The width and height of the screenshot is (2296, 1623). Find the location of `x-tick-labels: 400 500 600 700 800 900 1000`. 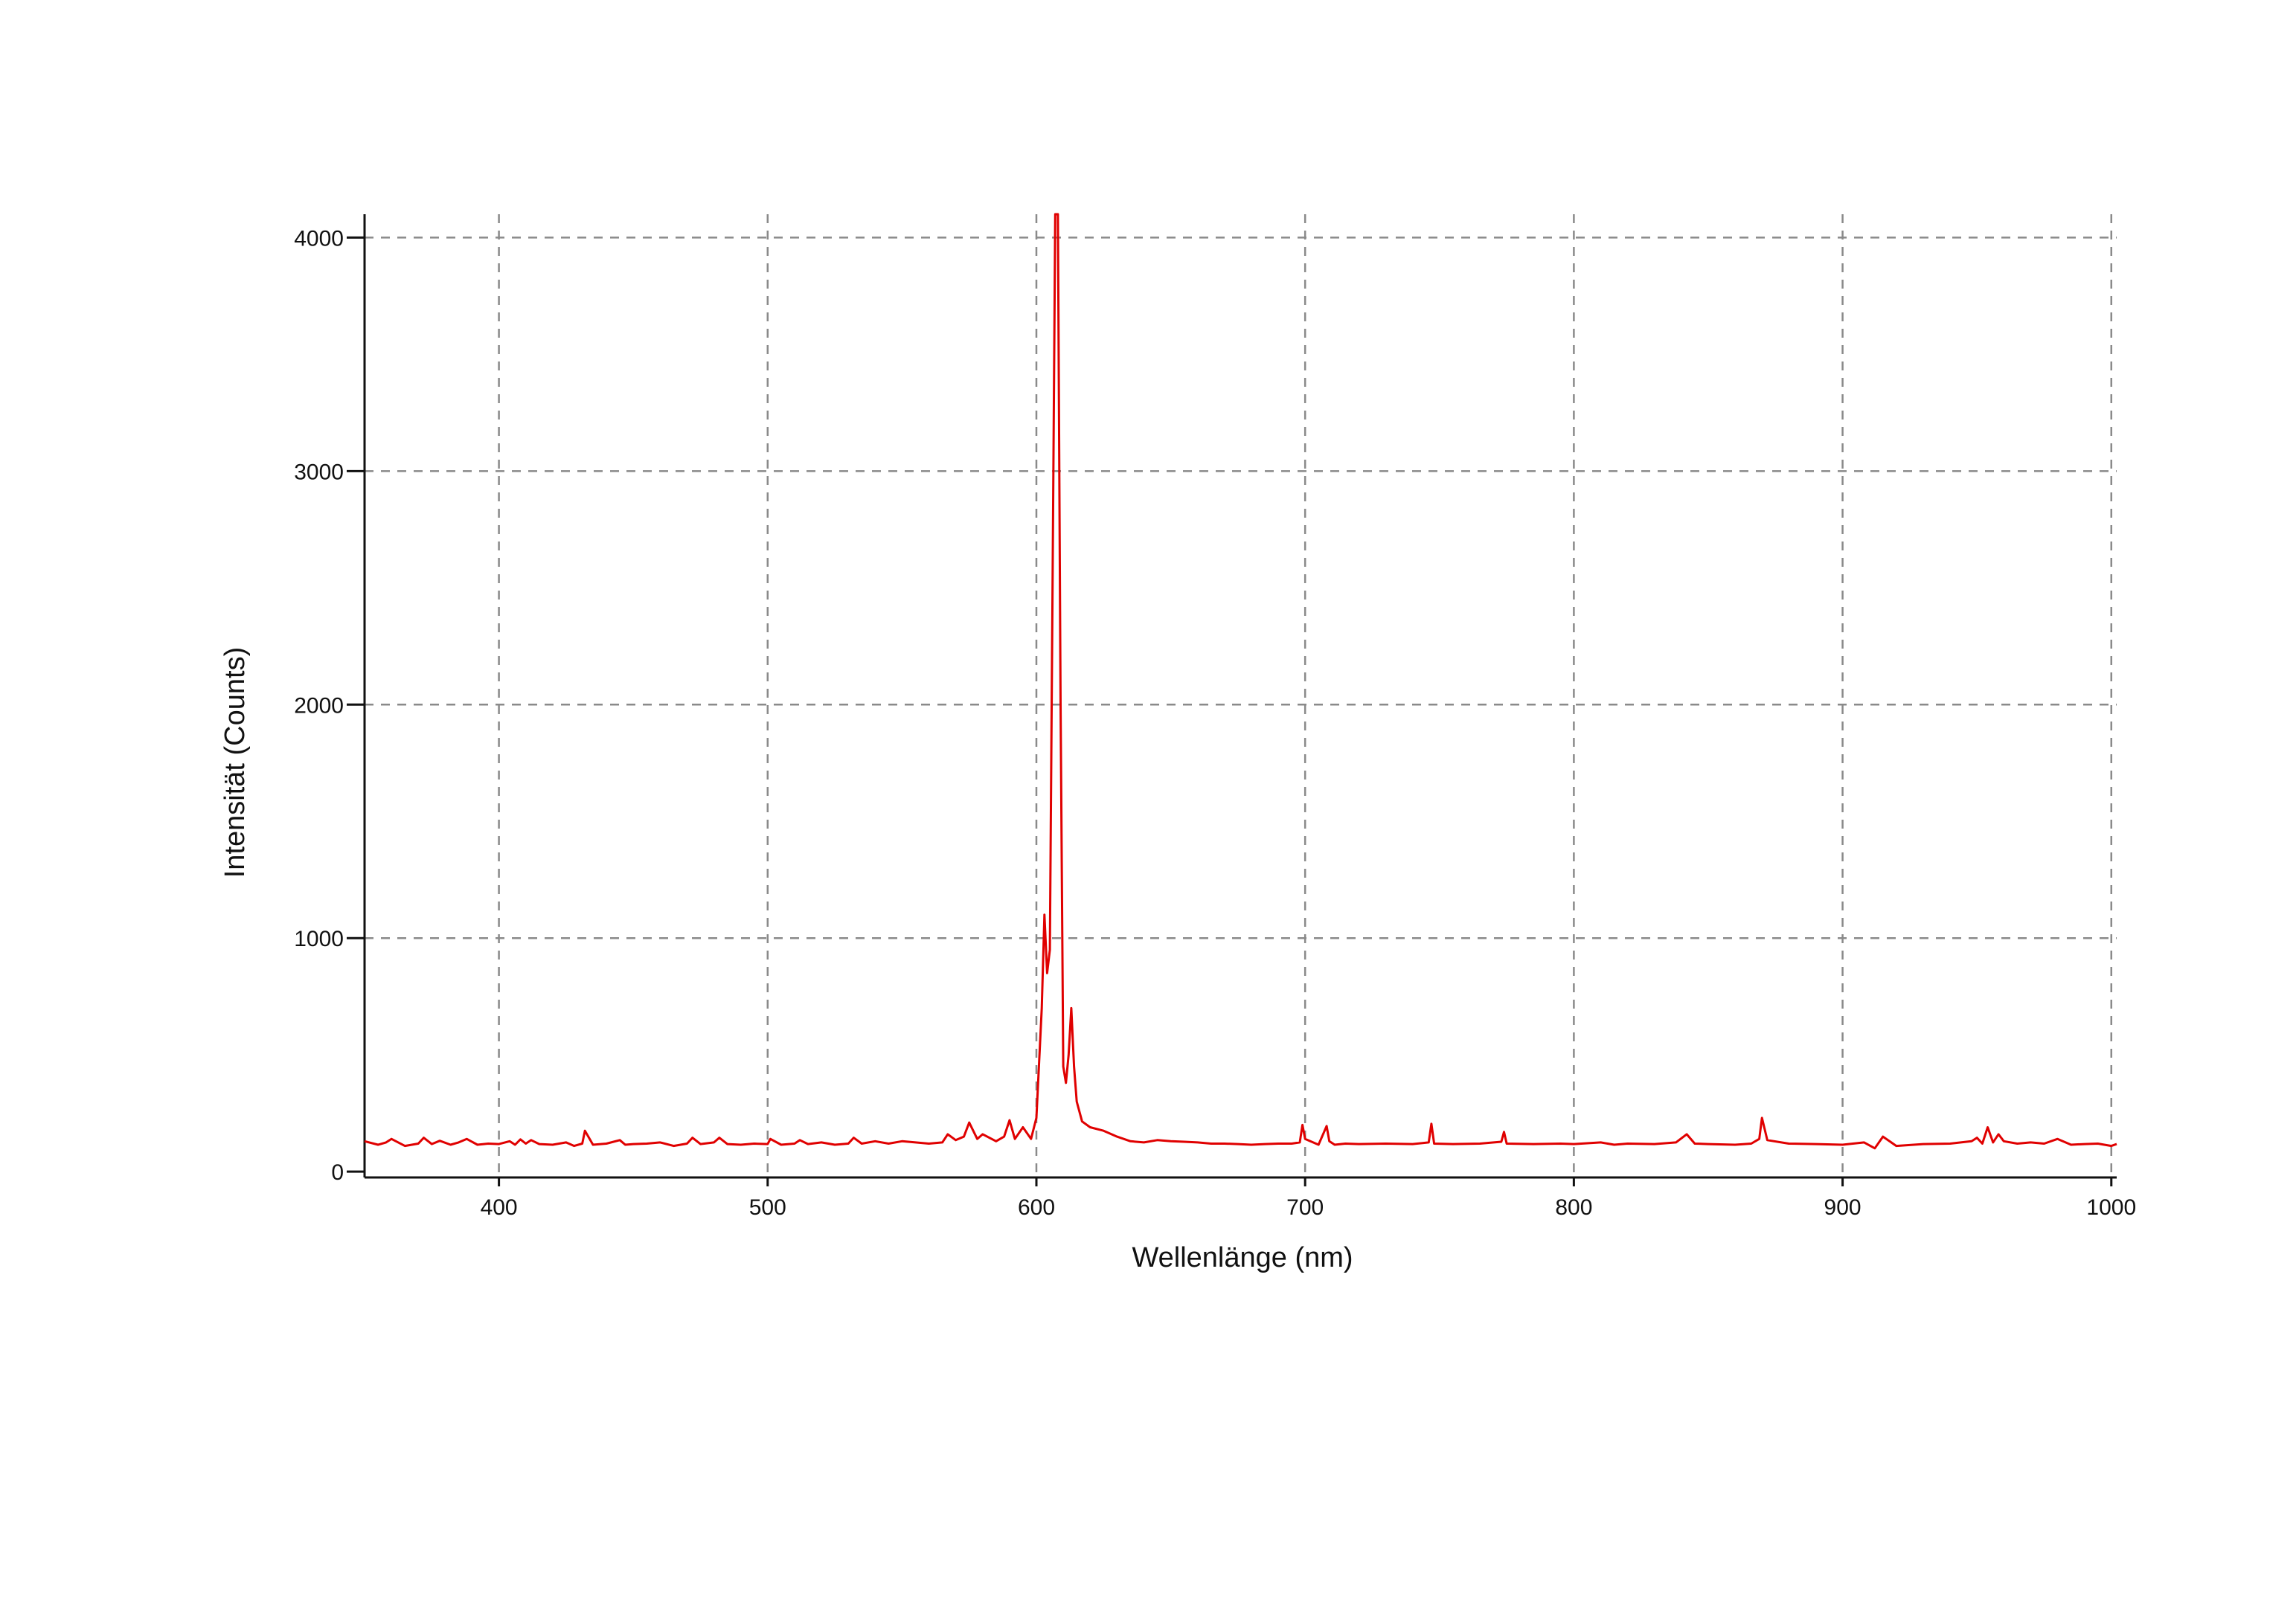

x-tick-labels: 400 500 600 700 800 900 1000 is located at coordinates (1309, 1207).